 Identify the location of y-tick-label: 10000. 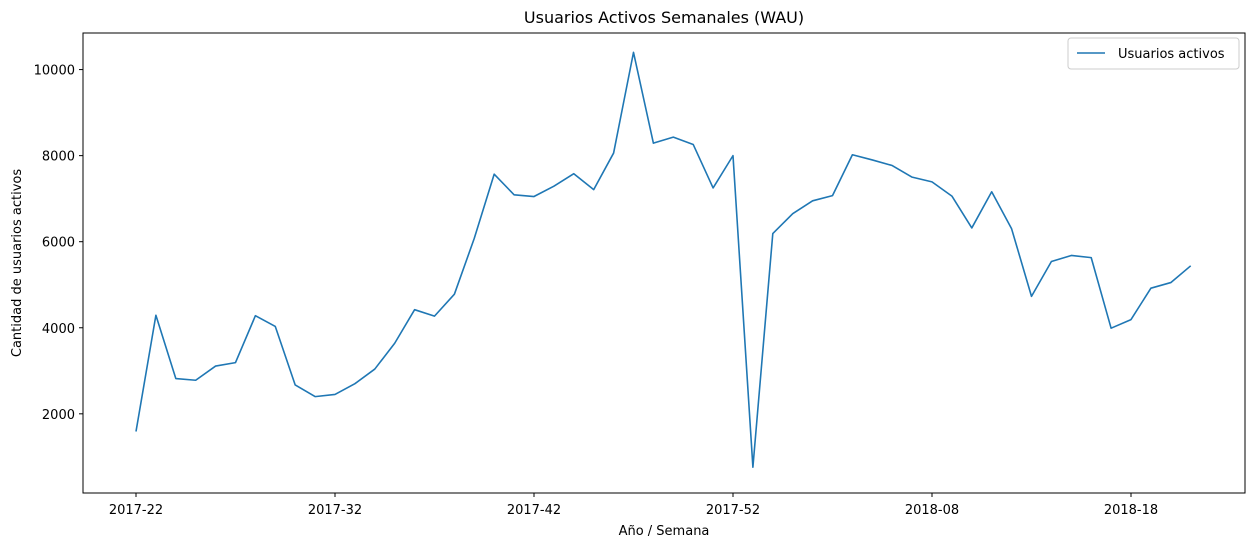
(54, 71).